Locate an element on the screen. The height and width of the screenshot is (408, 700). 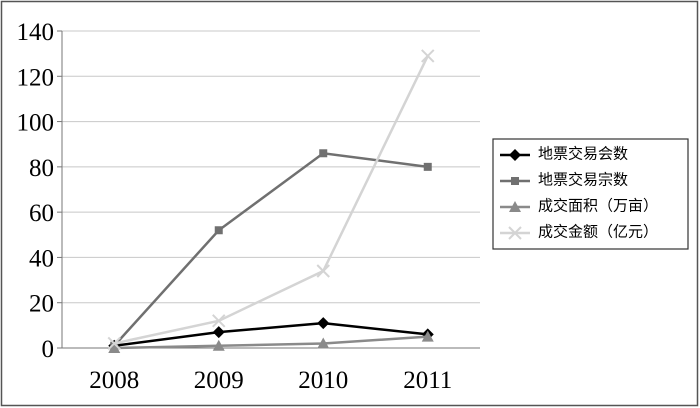
x-tick-label: 2008 is located at coordinates (114, 380).